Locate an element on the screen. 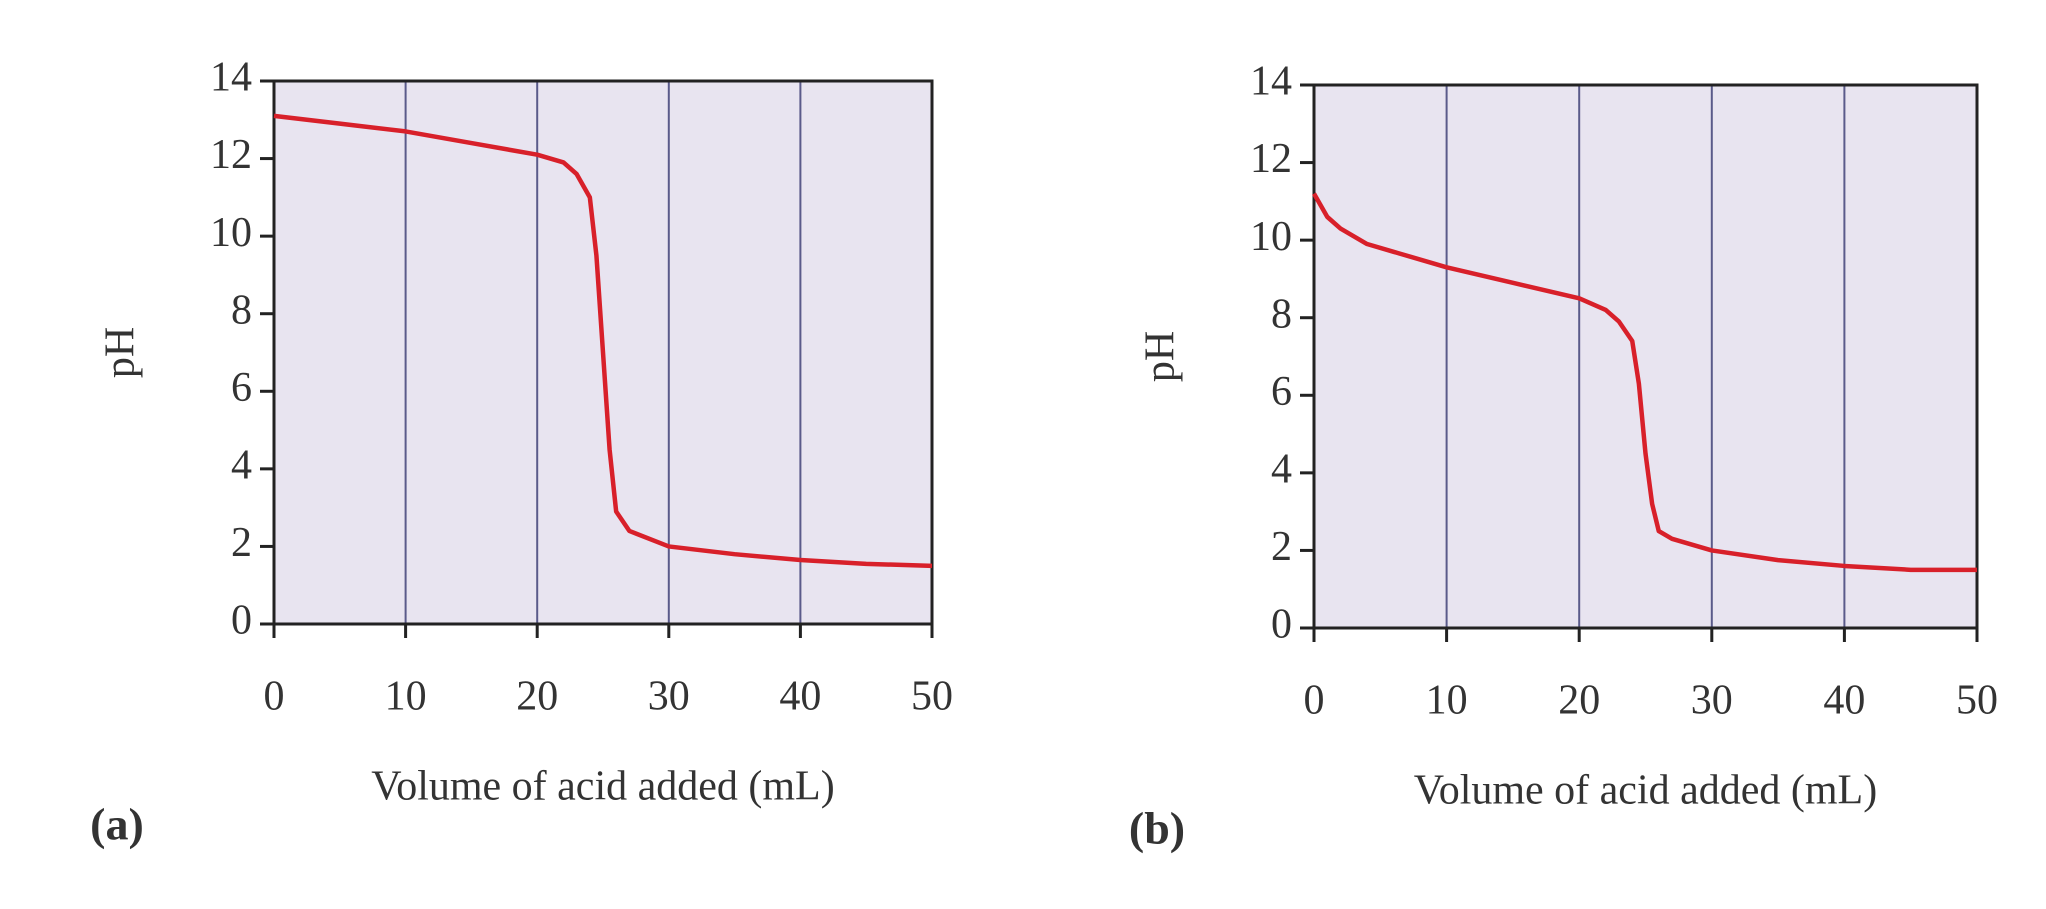  panel-label: (a) is located at coordinates (117, 824).